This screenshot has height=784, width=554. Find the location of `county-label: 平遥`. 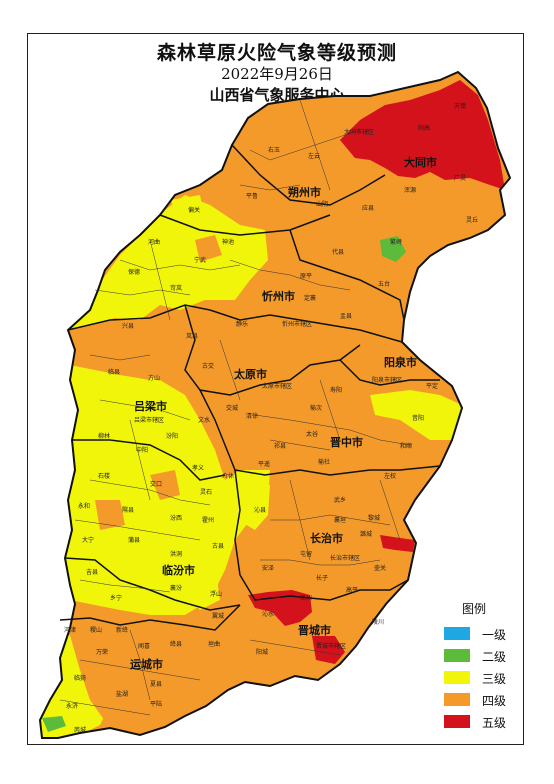

county-label: 平遥 is located at coordinates (264, 464).